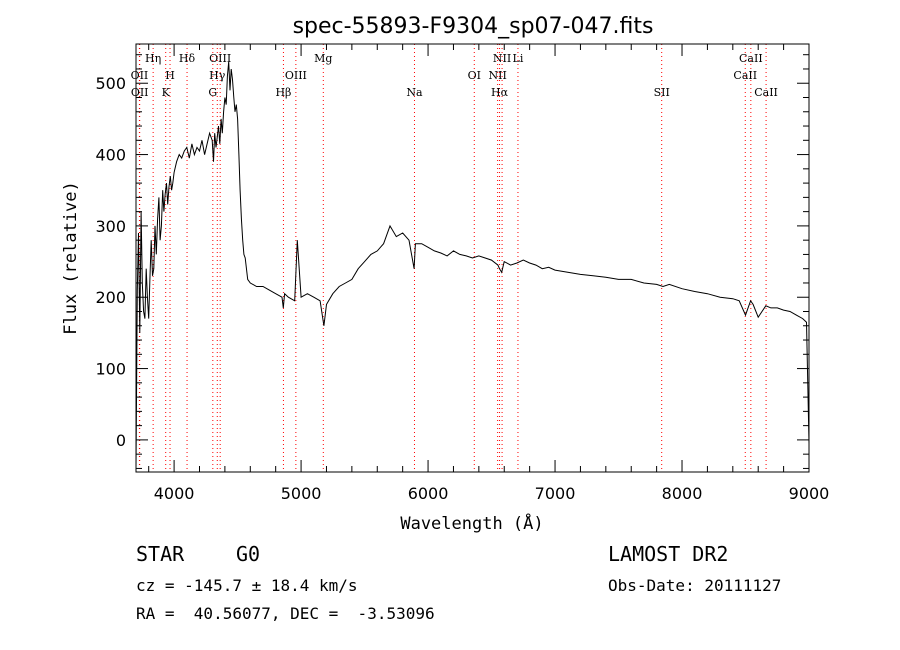 The image size is (900, 650). What do you see at coordinates (500, 92) in the screenshot?
I see `marker-label: Hα` at bounding box center [500, 92].